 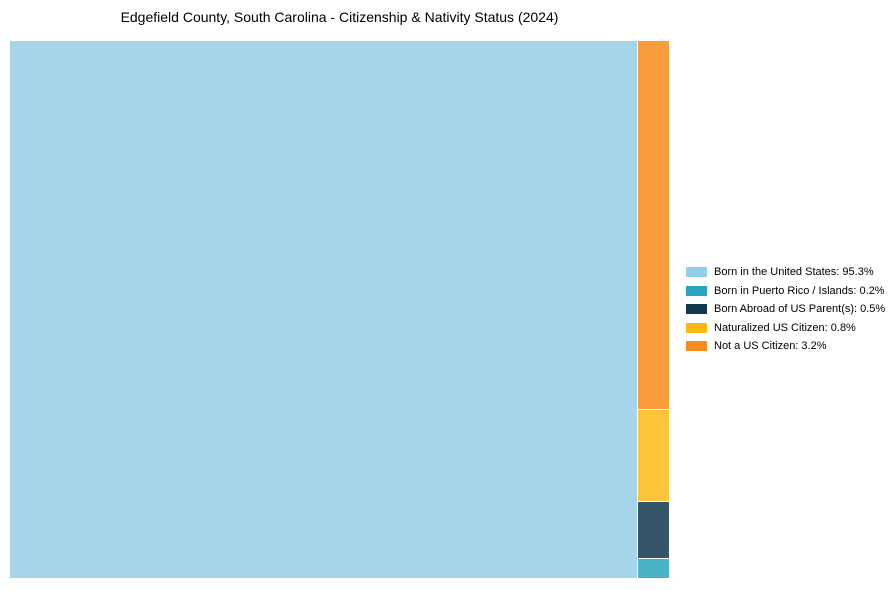 I want to click on legend-item-born-puerto-rico: Born in Puerto Rico / Islands: 0.2%, so click(x=785, y=291).